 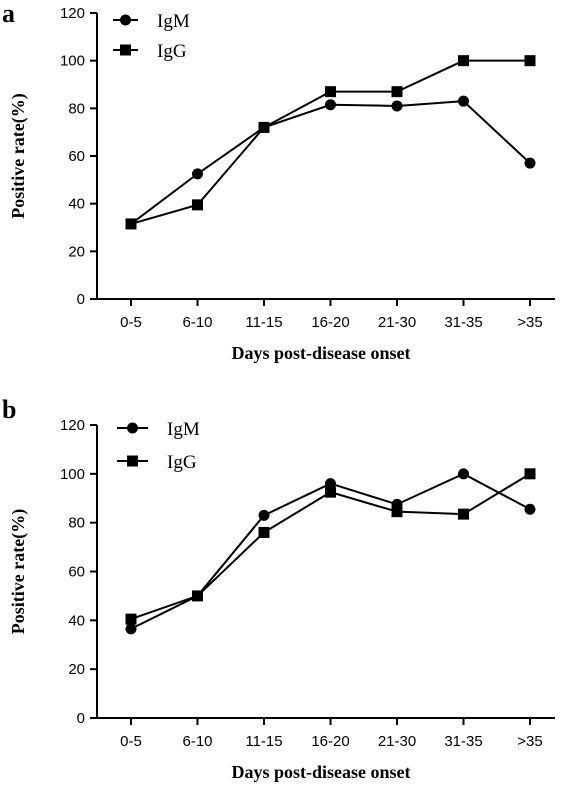 What do you see at coordinates (8, 14) in the screenshot?
I see `panel-label: a` at bounding box center [8, 14].